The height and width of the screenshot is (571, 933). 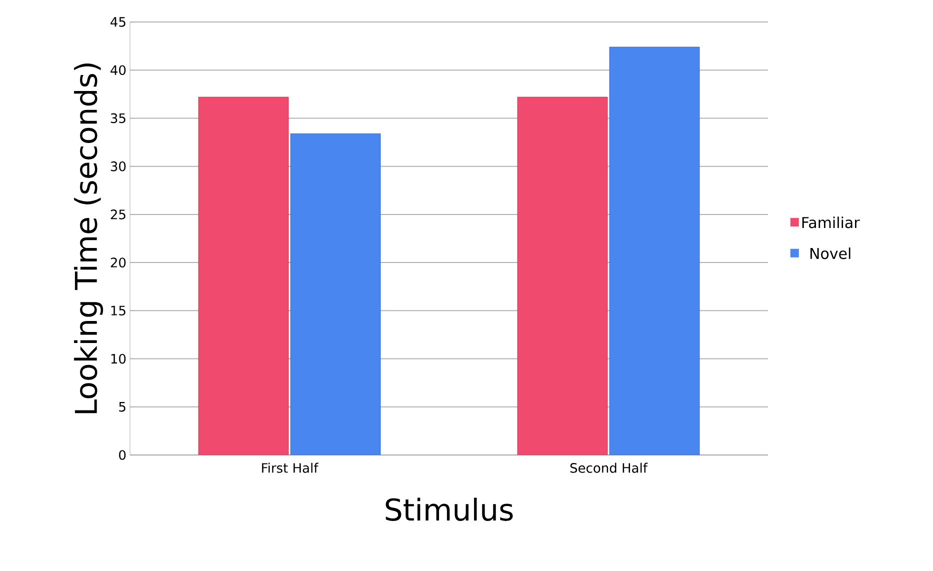 I want to click on y-tick-label: 35, so click(x=118, y=118).